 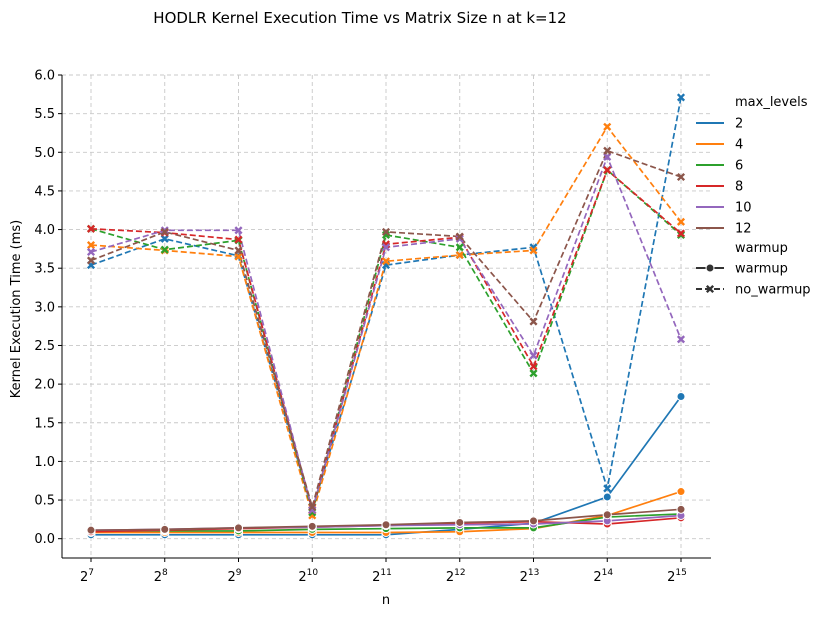 What do you see at coordinates (44, 423) in the screenshot?
I see `y-tick-label: 1.5` at bounding box center [44, 423].